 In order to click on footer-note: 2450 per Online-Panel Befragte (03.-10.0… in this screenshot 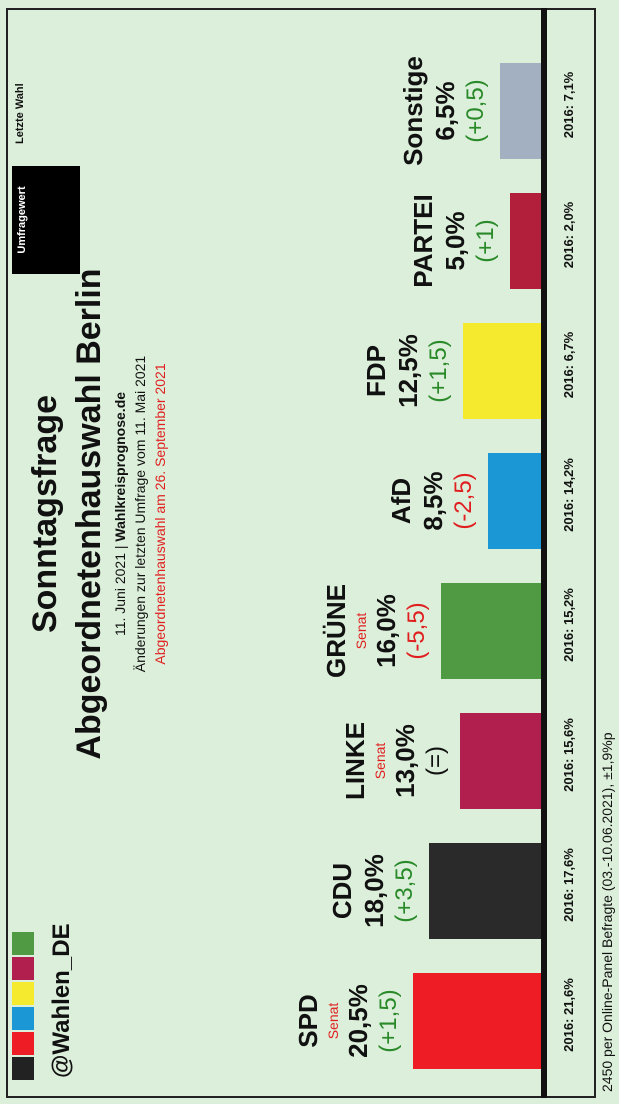, I will do `click(607, 912)`.